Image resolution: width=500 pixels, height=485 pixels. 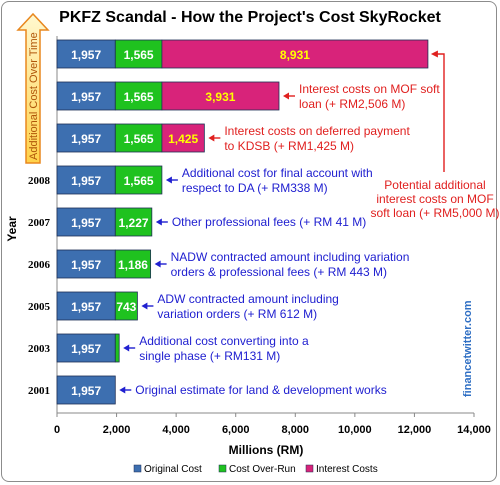 I want to click on annotation-text: ADW contracted amount including, so click(x=247, y=299).